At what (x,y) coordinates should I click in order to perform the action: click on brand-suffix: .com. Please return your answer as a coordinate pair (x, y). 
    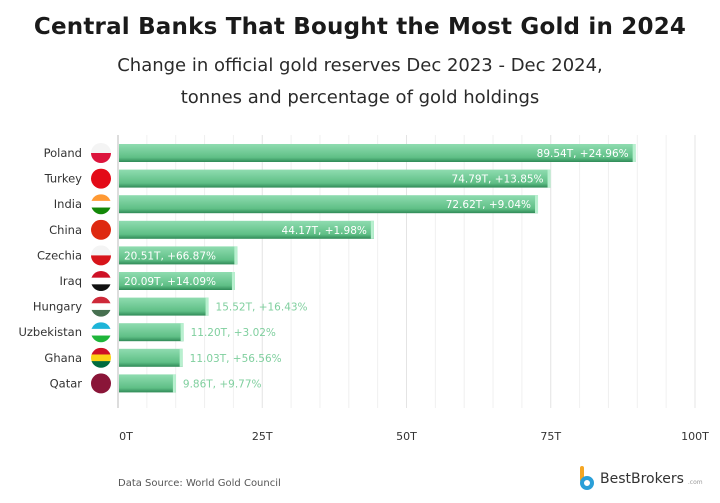
    Looking at the image, I should click on (695, 482).